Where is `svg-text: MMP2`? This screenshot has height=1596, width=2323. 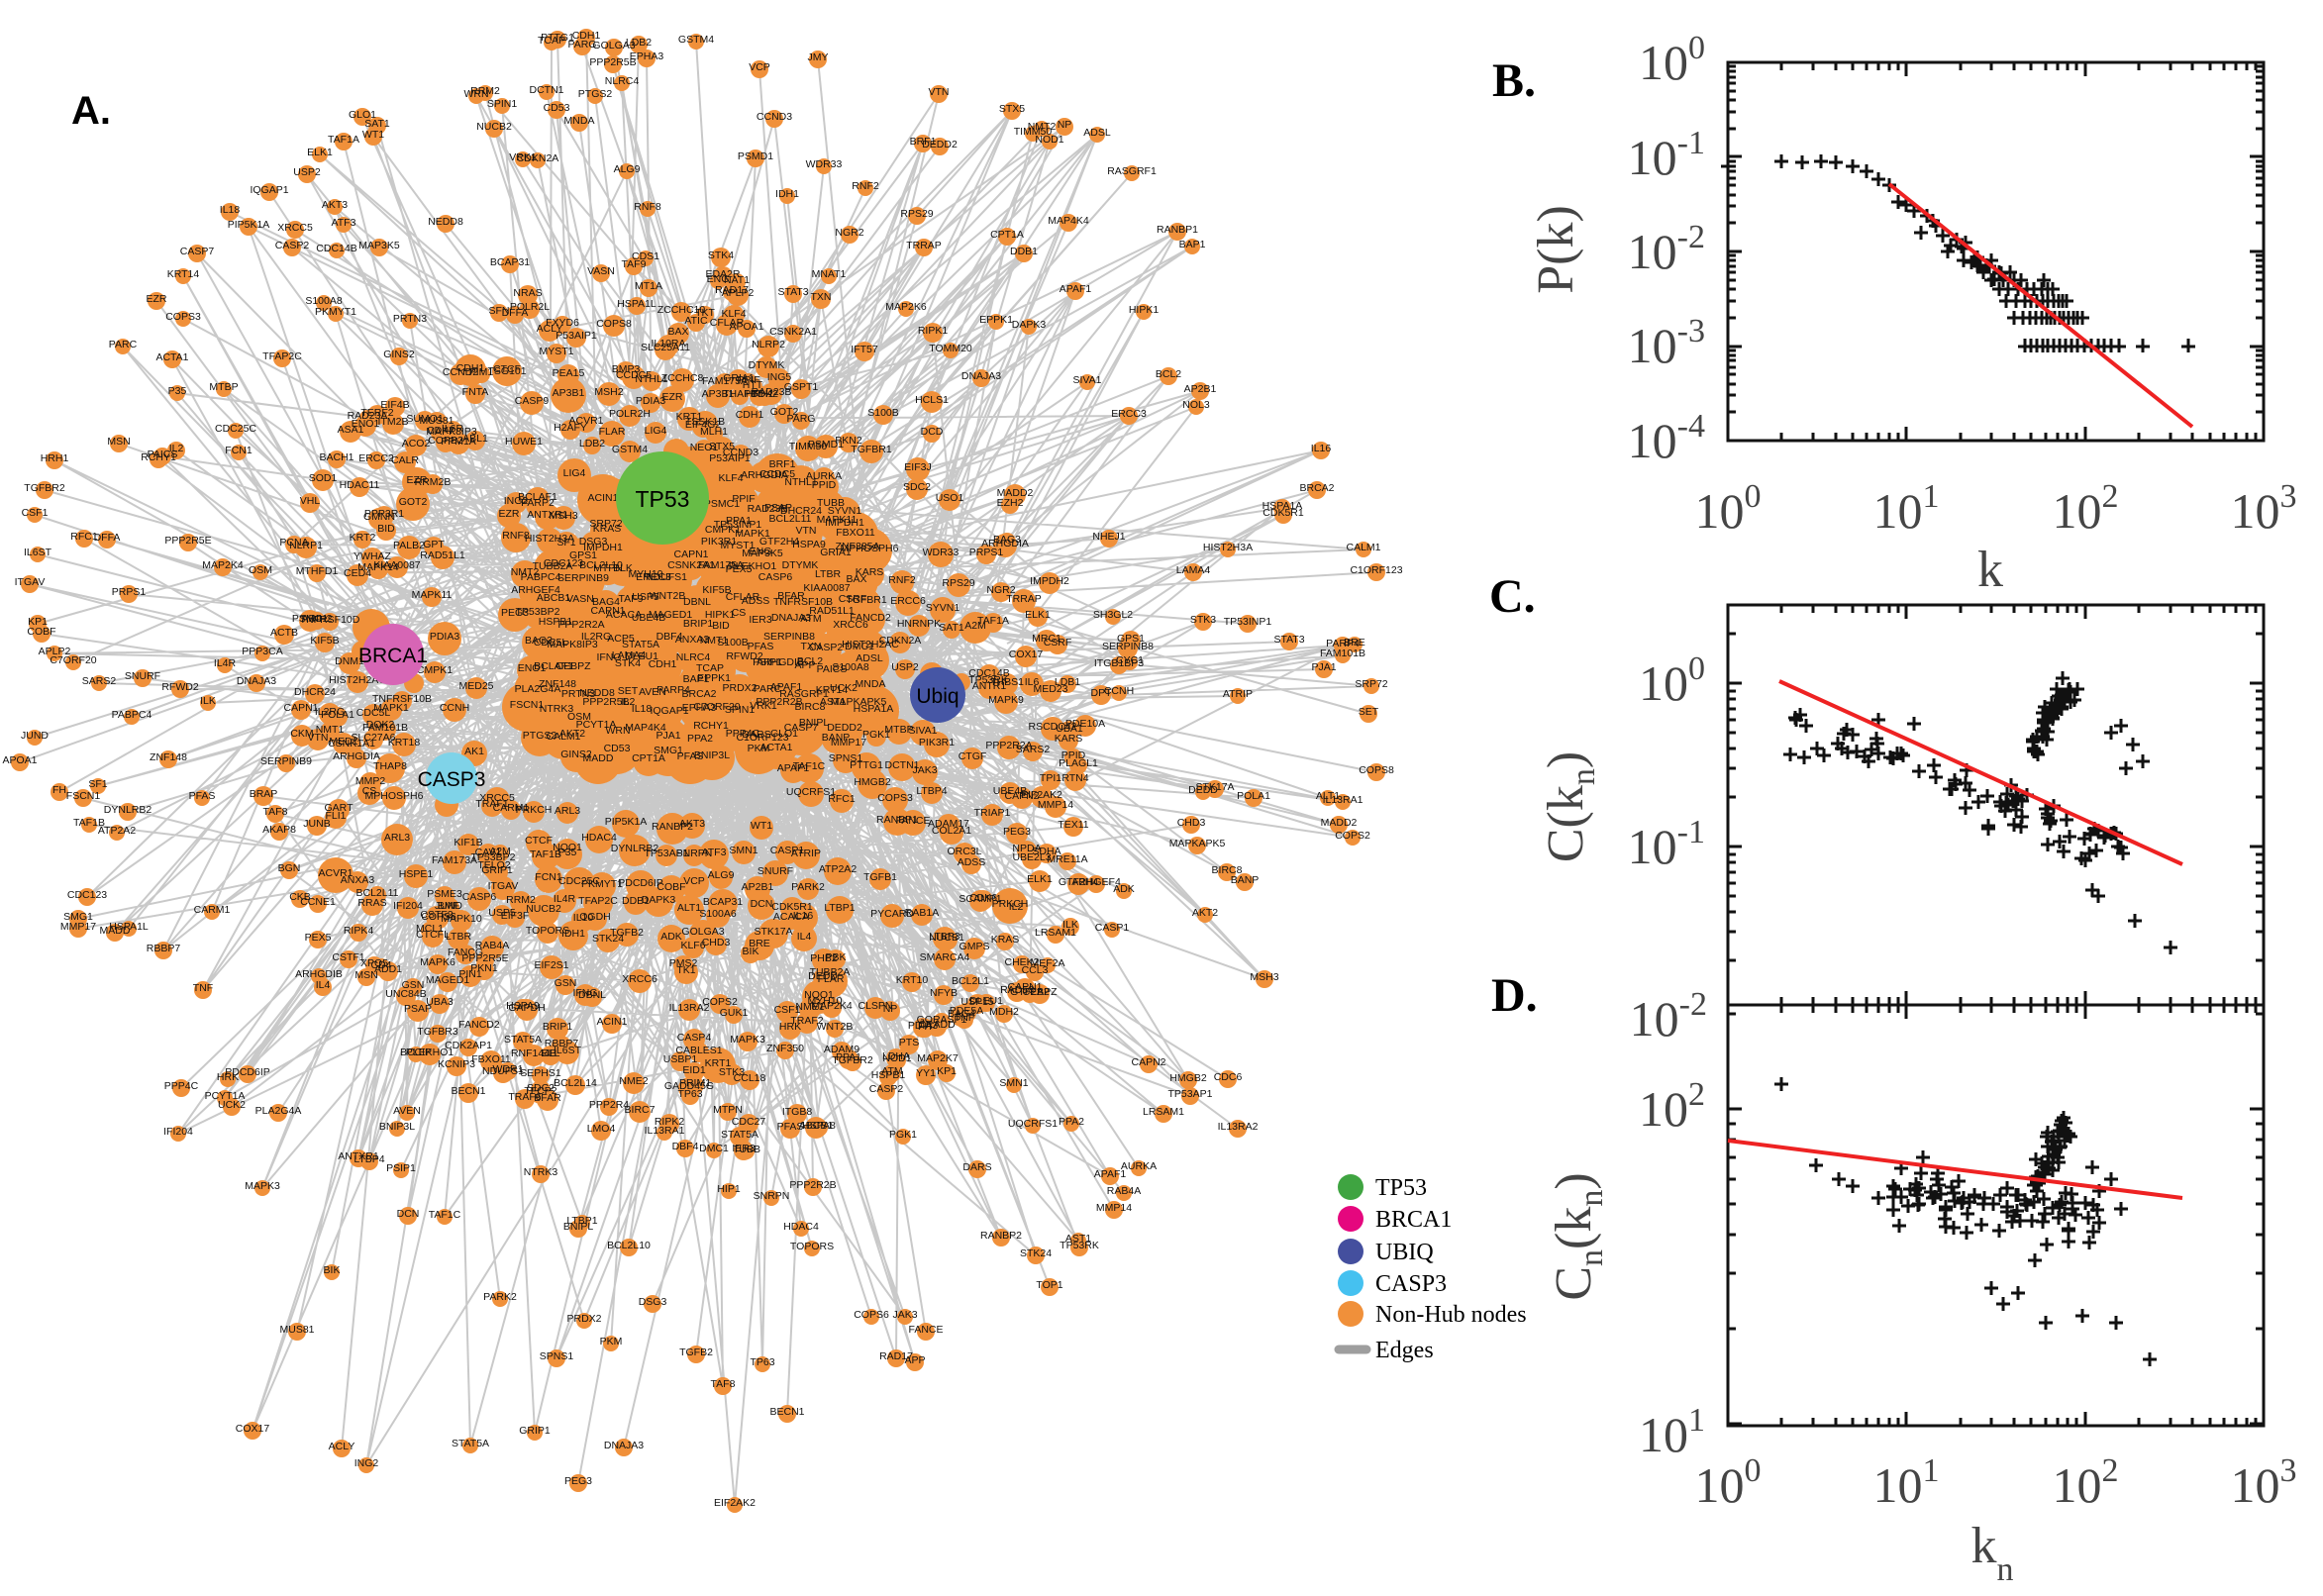 svg-text: MMP2 is located at coordinates (370, 781).